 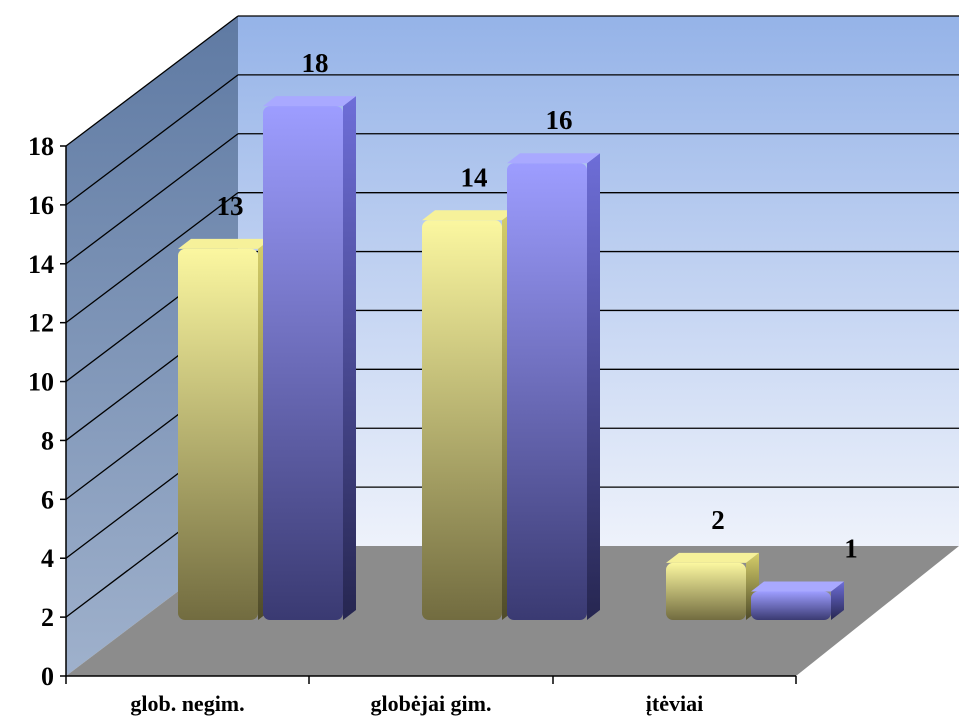 I want to click on x-category-label: įtėviai, so click(x=674, y=703).